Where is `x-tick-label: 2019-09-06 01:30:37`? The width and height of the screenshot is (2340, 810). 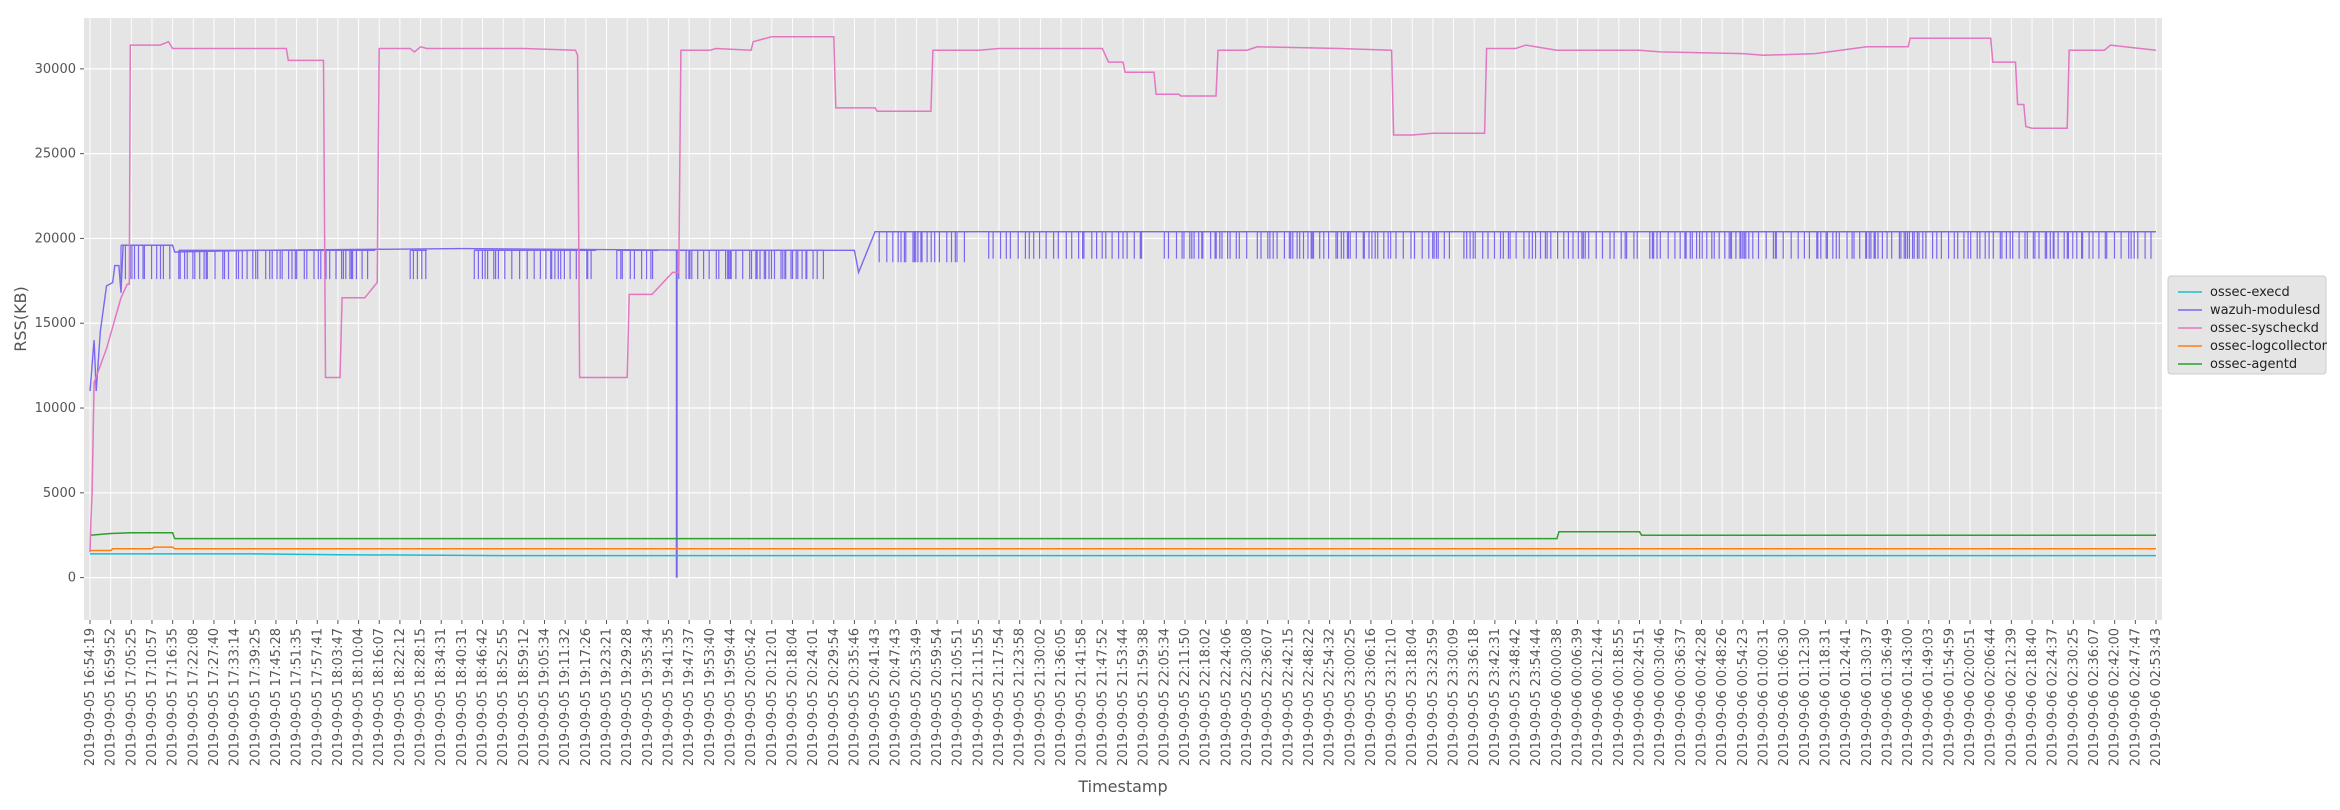 x-tick-label: 2019-09-06 01:30:37 is located at coordinates (1867, 697).